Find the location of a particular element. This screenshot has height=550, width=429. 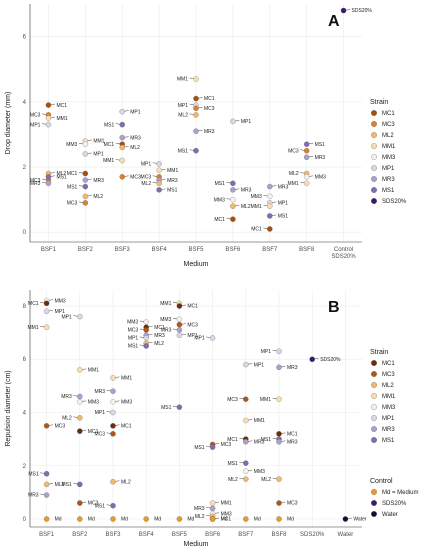

legend-b-strain-item: MC1 is located at coordinates (388, 364).